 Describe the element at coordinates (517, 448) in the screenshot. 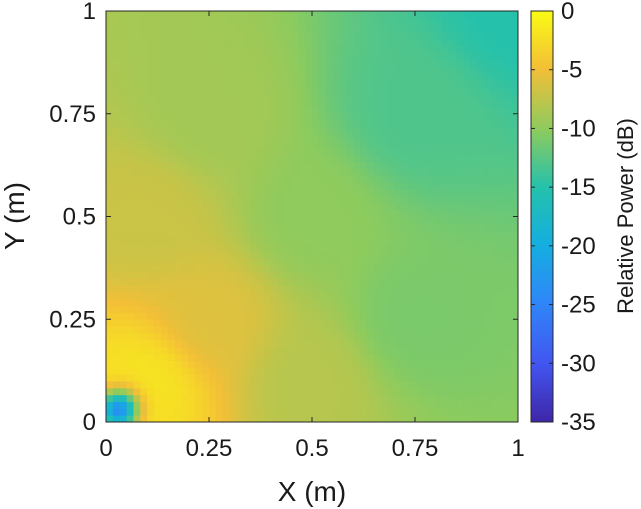

I see `x-tick-label: 1` at that location.